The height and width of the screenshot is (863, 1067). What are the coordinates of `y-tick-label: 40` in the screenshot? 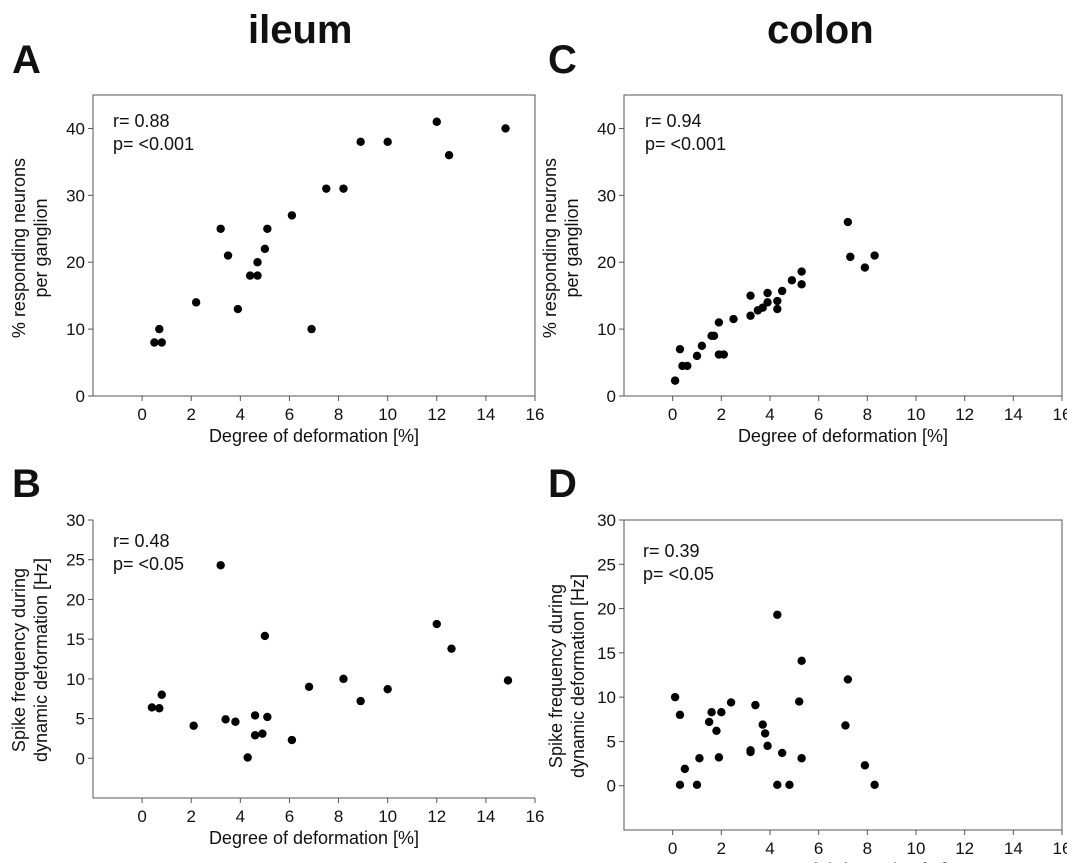 It's located at (606, 128).